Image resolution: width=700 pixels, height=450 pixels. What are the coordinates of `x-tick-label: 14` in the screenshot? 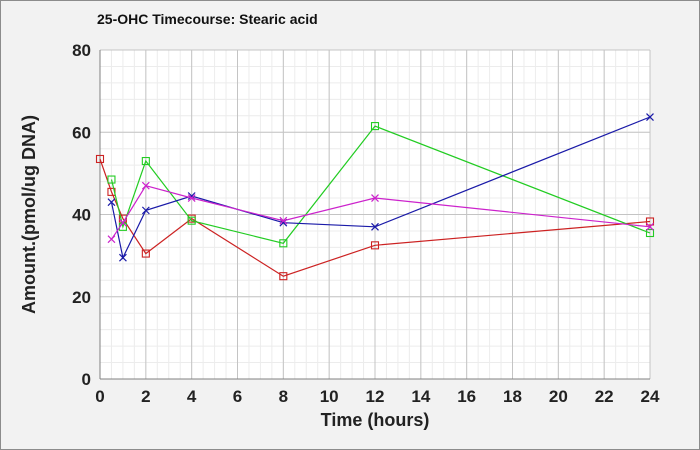 It's located at (420, 396).